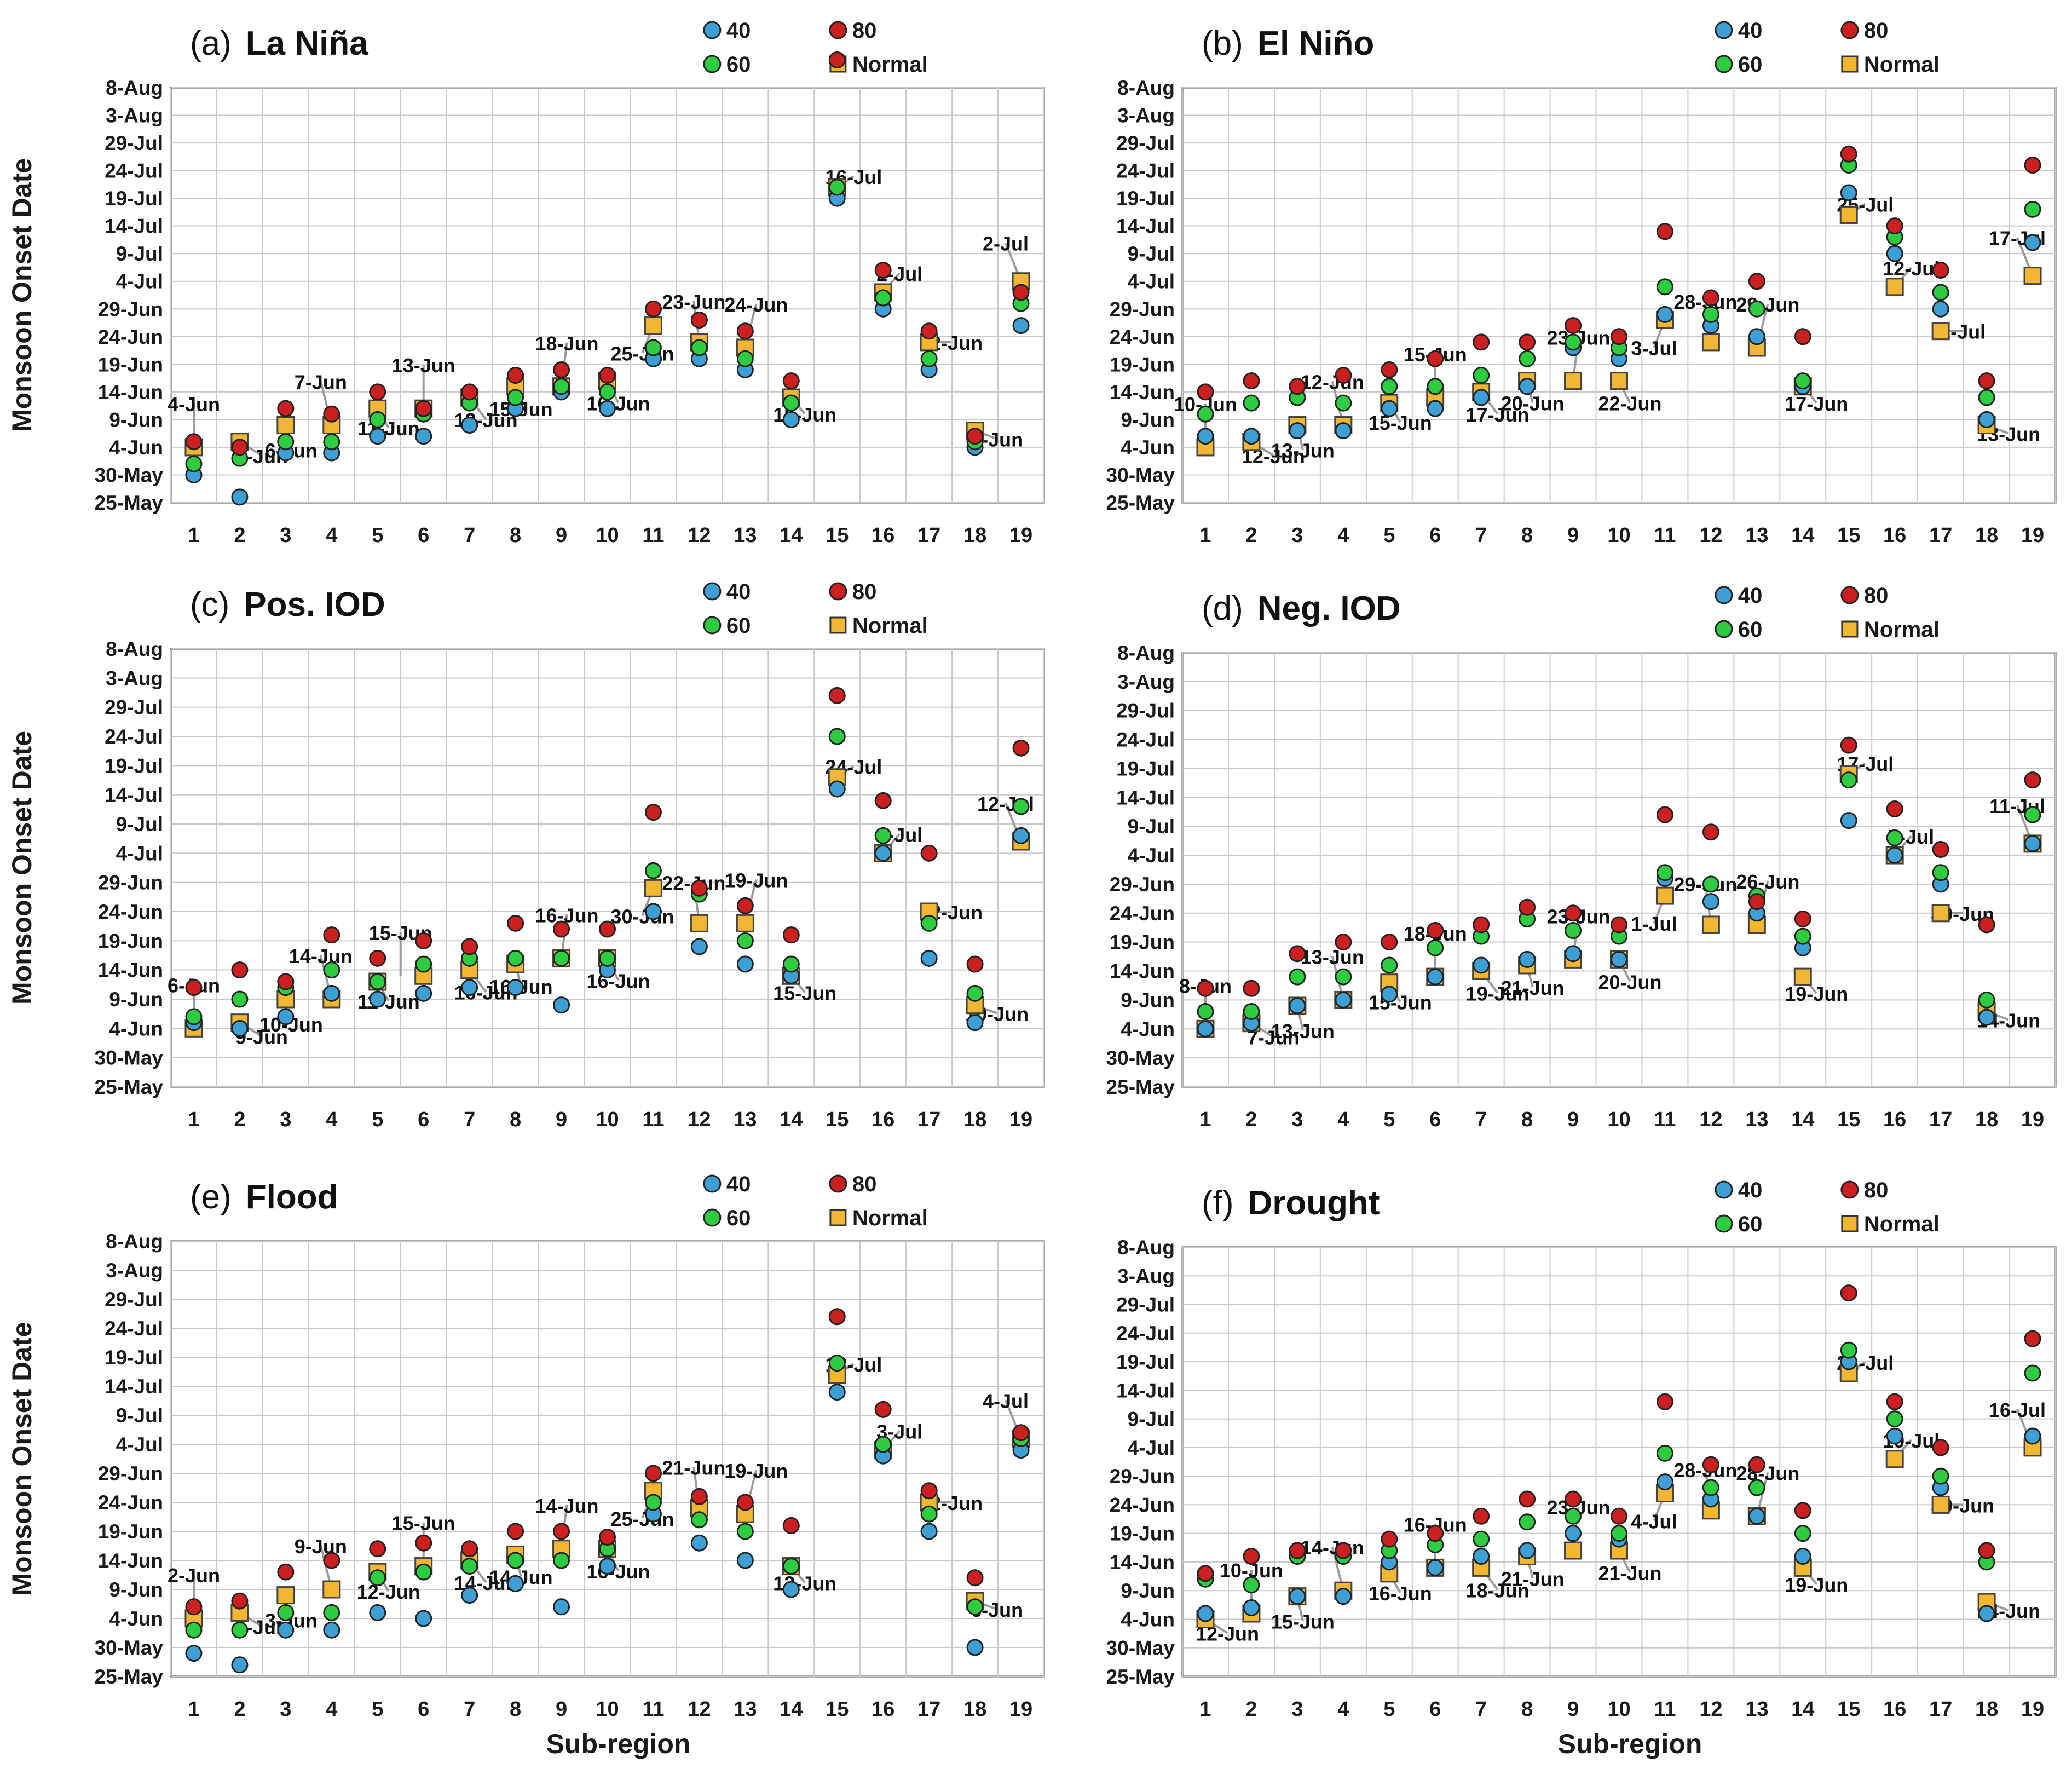 Image resolution: width=2072 pixels, height=1769 pixels. I want to click on annotation-label: 15-Jun, so click(1400, 423).